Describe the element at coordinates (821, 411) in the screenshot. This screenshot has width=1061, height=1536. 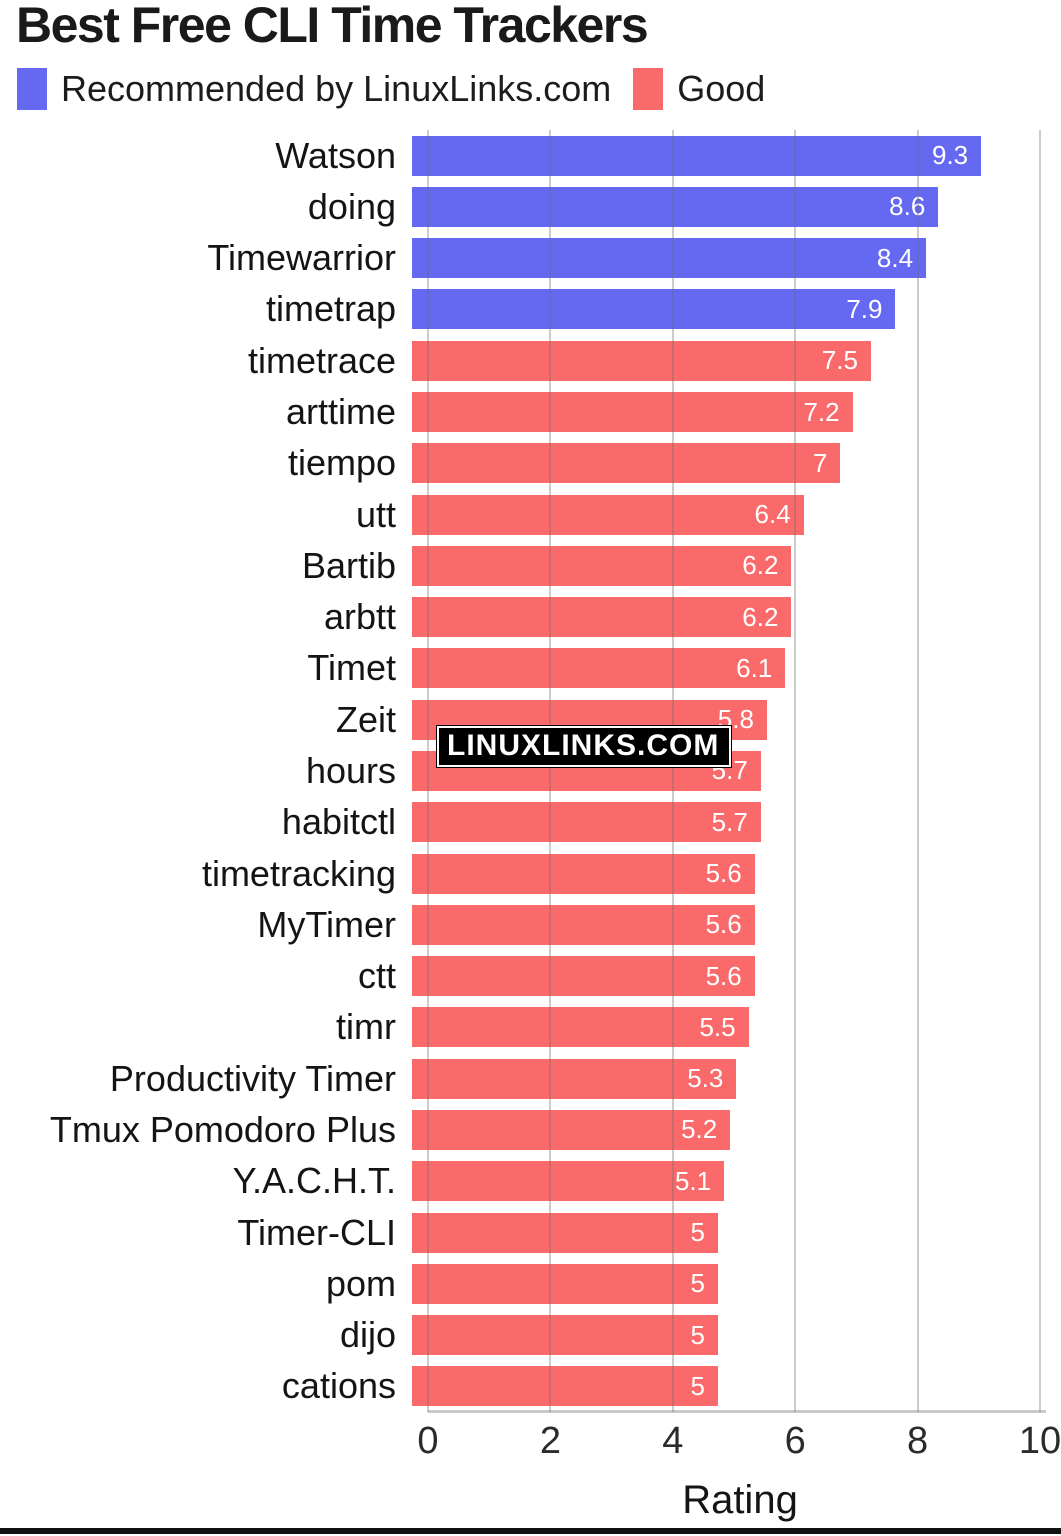
I see `bar-value-label: 7.2` at that location.